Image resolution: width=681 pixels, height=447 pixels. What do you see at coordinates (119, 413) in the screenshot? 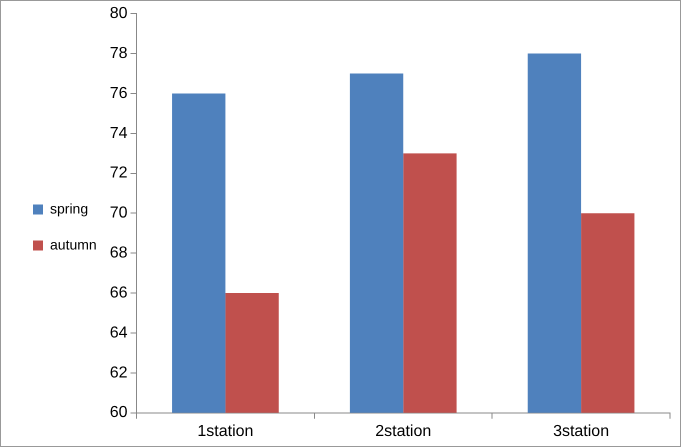
I see `y-tick-label: 60` at bounding box center [119, 413].